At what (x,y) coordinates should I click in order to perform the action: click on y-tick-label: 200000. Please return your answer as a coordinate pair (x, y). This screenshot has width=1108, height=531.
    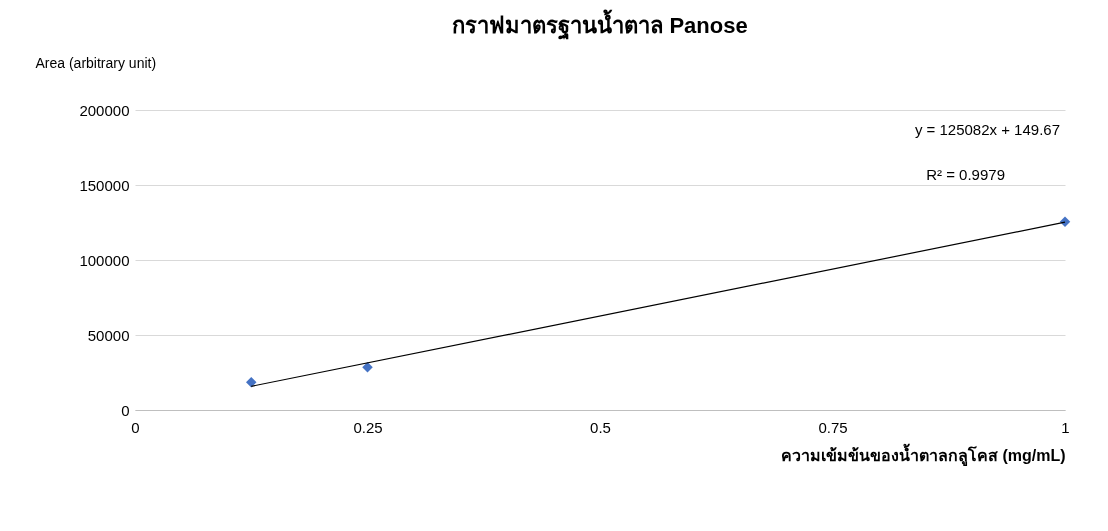
    Looking at the image, I should click on (104, 110).